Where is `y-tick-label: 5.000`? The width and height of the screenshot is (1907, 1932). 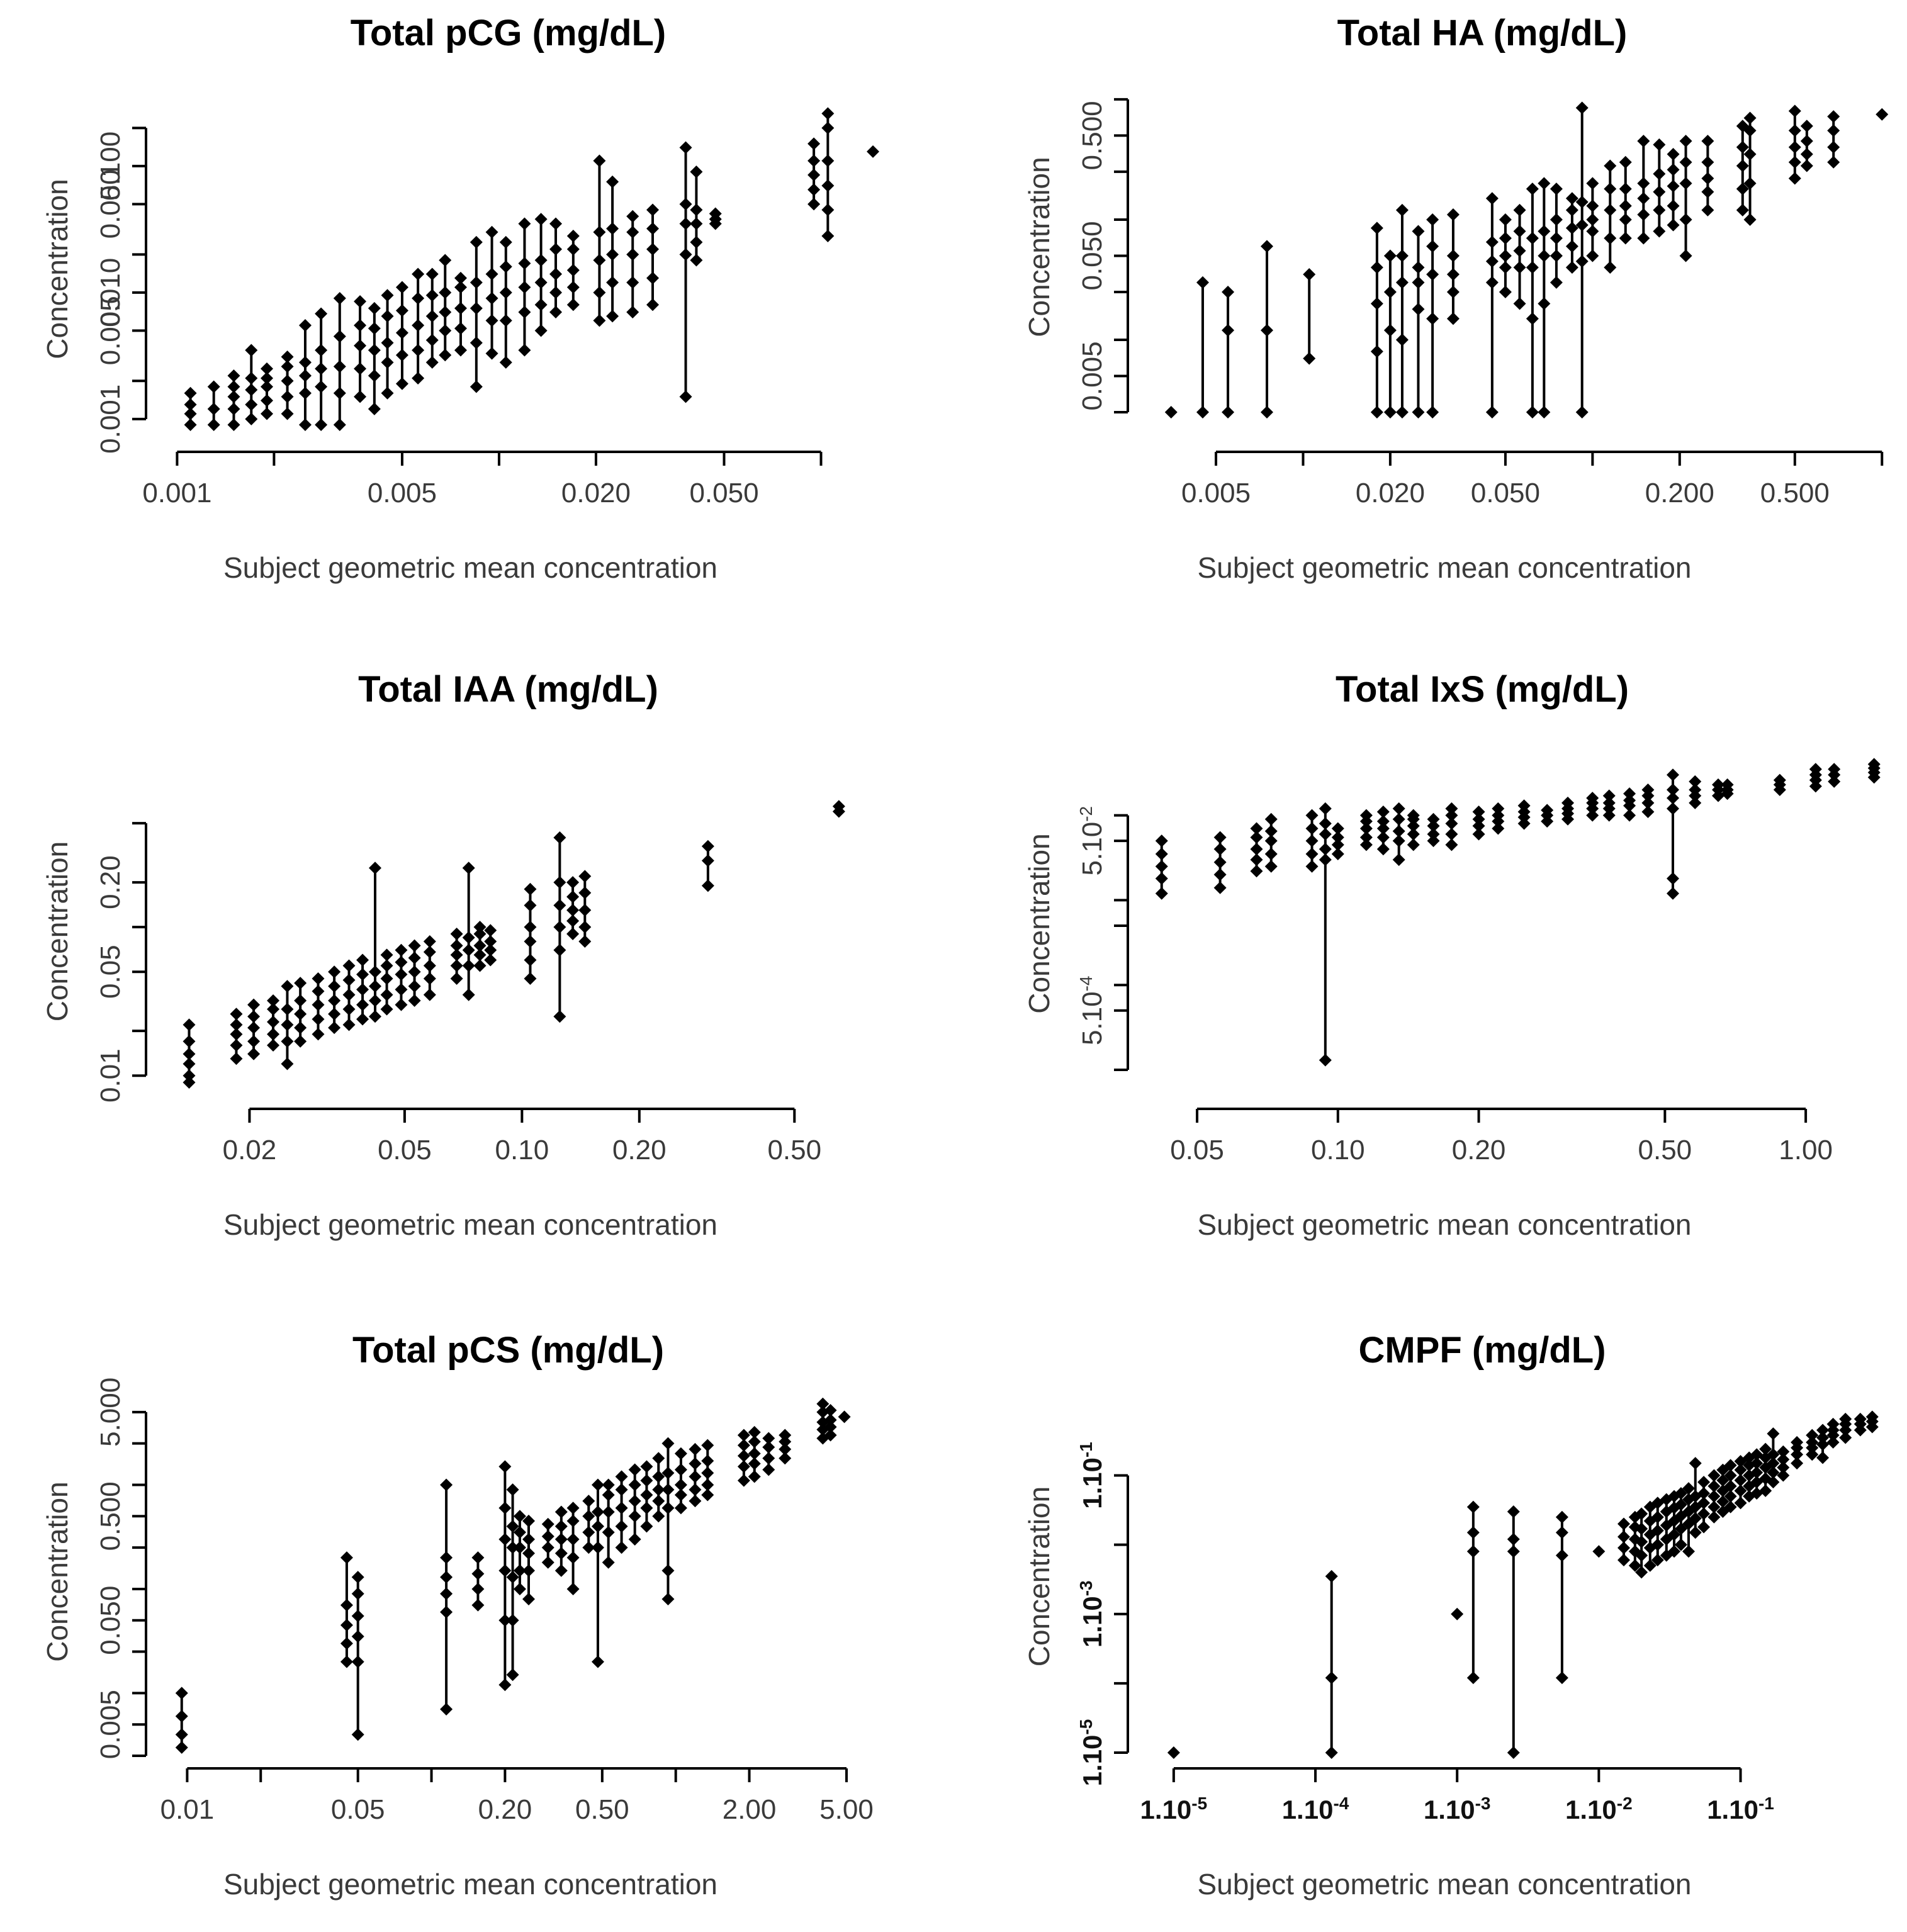 y-tick-label: 5.000 is located at coordinates (110, 1412).